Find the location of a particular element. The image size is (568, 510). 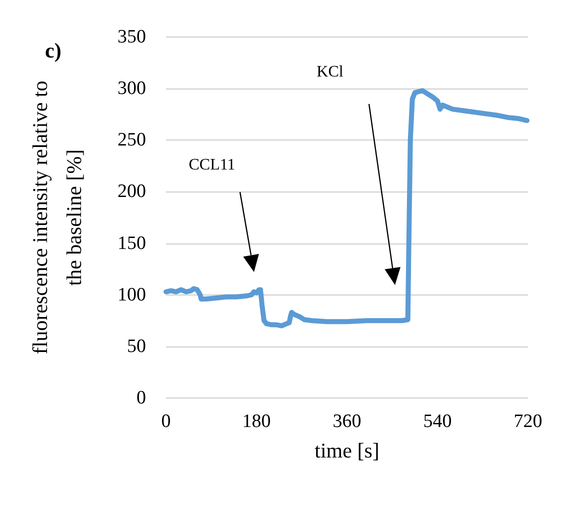

x-tick-label: 360 is located at coordinates (347, 421).